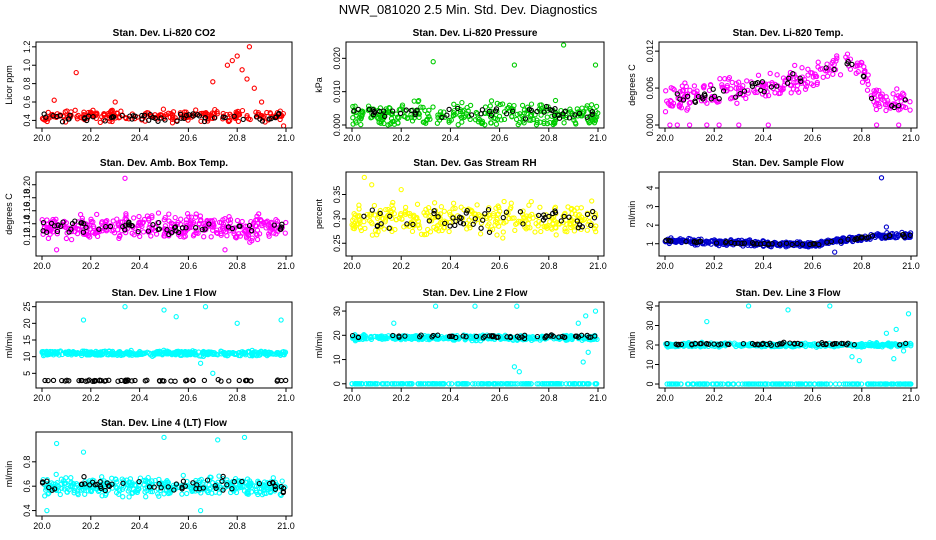 This screenshot has height=540, width=936. Describe the element at coordinates (650, 325) in the screenshot. I see `y-tick-label: 30` at that location.